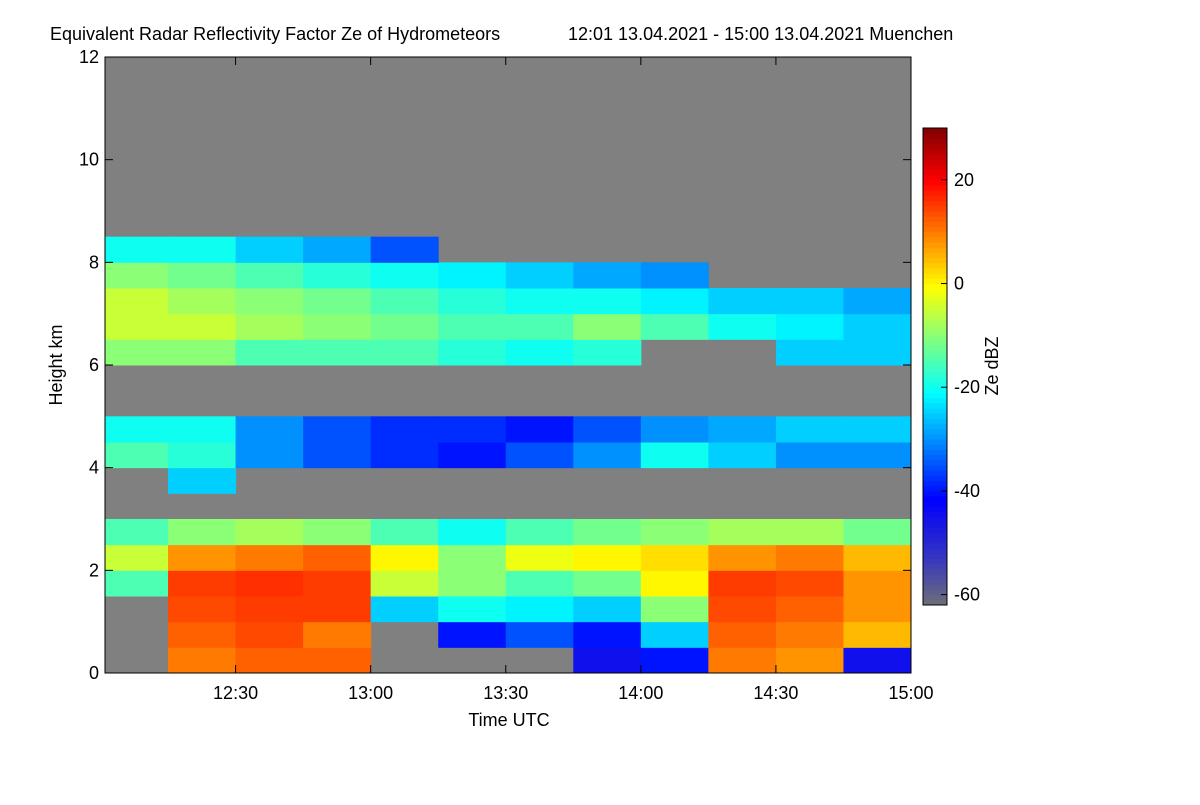 The height and width of the screenshot is (805, 1200). What do you see at coordinates (94, 468) in the screenshot?
I see `y-tick-label: 4` at bounding box center [94, 468].